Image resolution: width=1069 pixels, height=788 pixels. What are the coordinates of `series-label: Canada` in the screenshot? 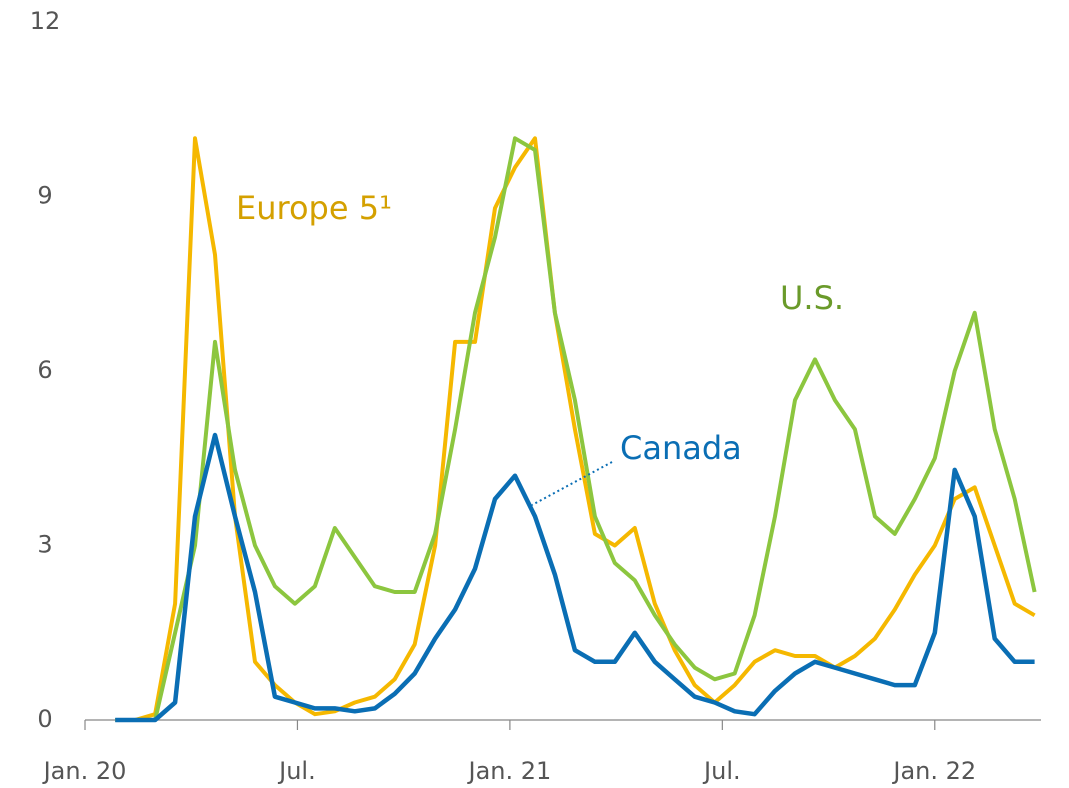 It's located at (681, 448).